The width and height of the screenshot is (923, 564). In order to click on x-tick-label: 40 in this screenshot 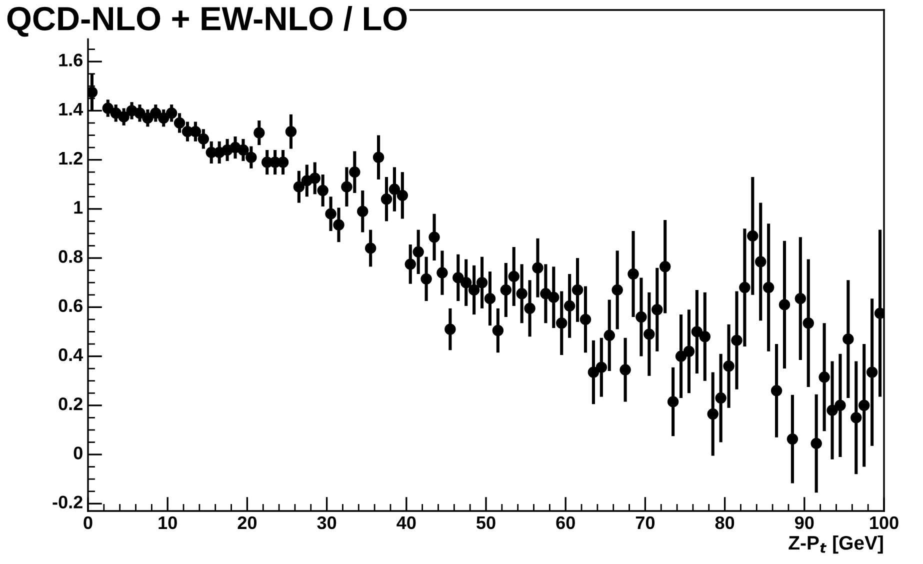, I will do `click(406, 523)`.